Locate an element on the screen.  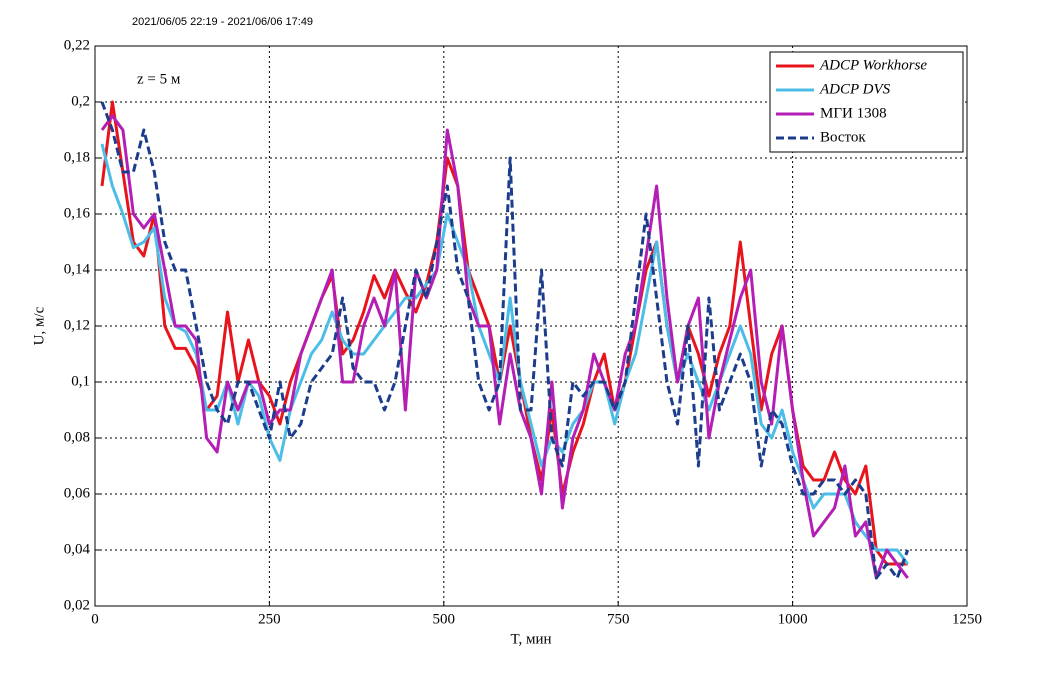
y-axis-label: U, м/с is located at coordinates (39, 325).